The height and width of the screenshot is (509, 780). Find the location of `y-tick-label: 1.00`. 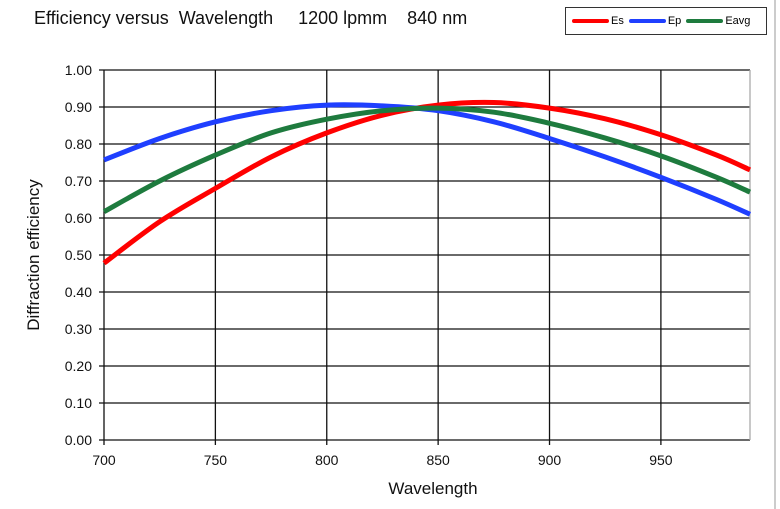

y-tick-label: 1.00 is located at coordinates (78, 70).